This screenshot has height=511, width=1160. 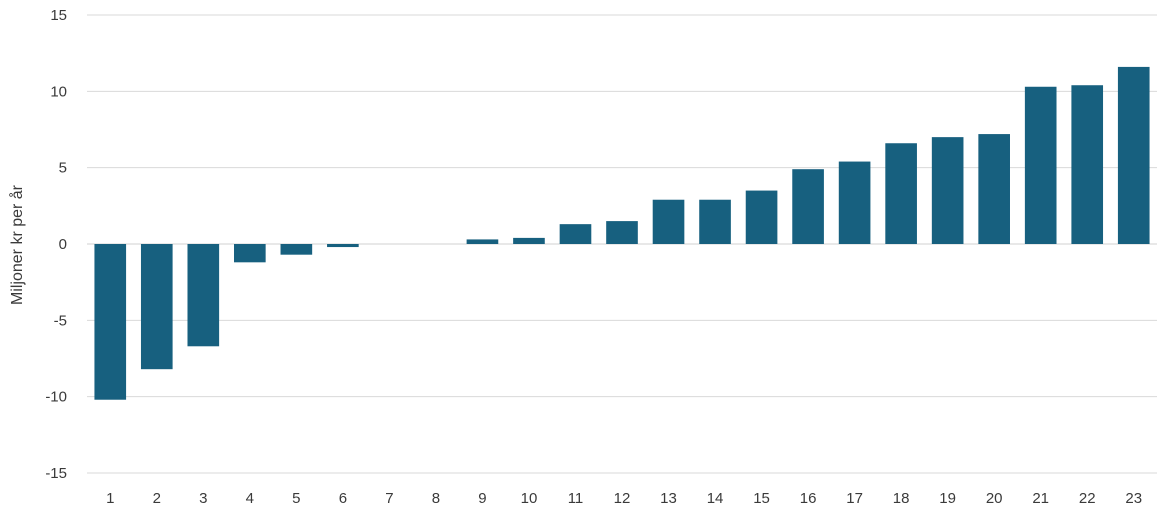 I want to click on x-axis-tick-labels: 1 2 3 4 5 6 7 8 9 10 11 12 13 14 15 16 17 18 19 20 21 22 23, so click(x=624, y=498).